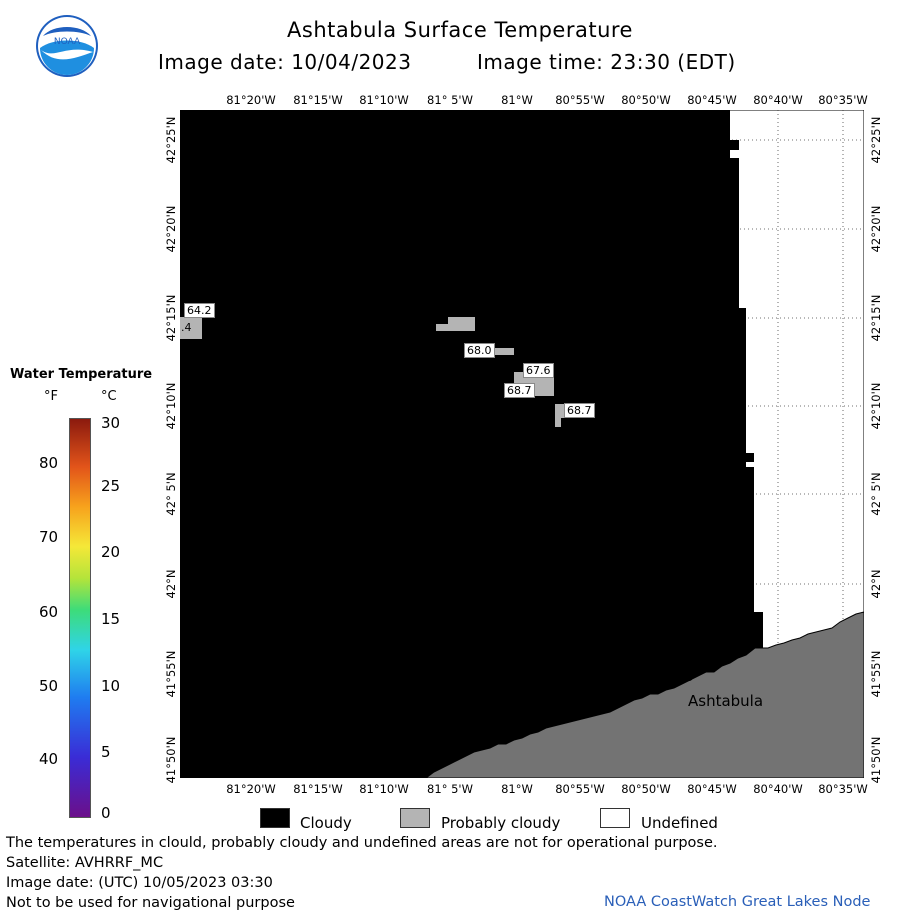 The width and height of the screenshot is (903, 919). What do you see at coordinates (81, 374) in the screenshot?
I see `water-temperature-title: Water Temperature` at bounding box center [81, 374].